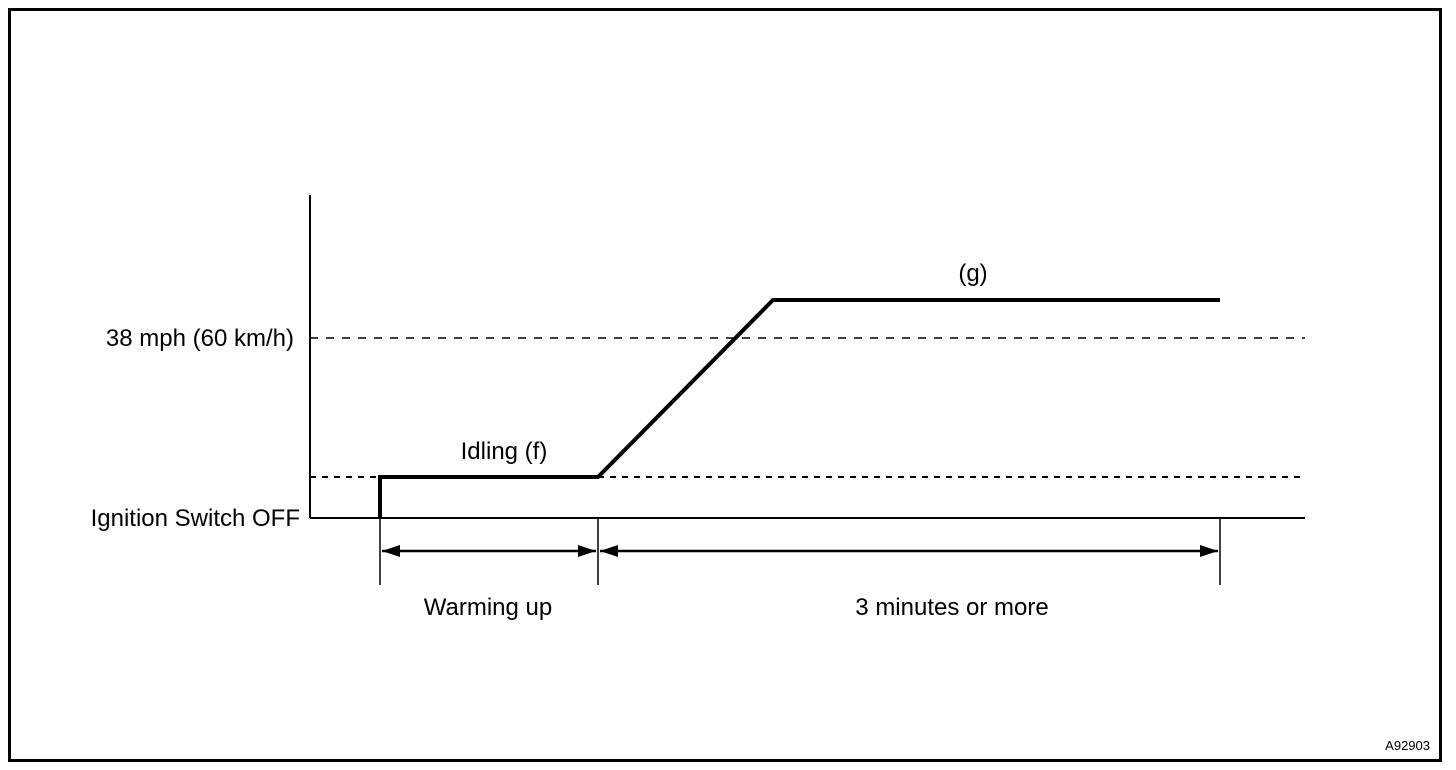  I want to click on duration-label: 3 minutes or more, so click(951, 607).